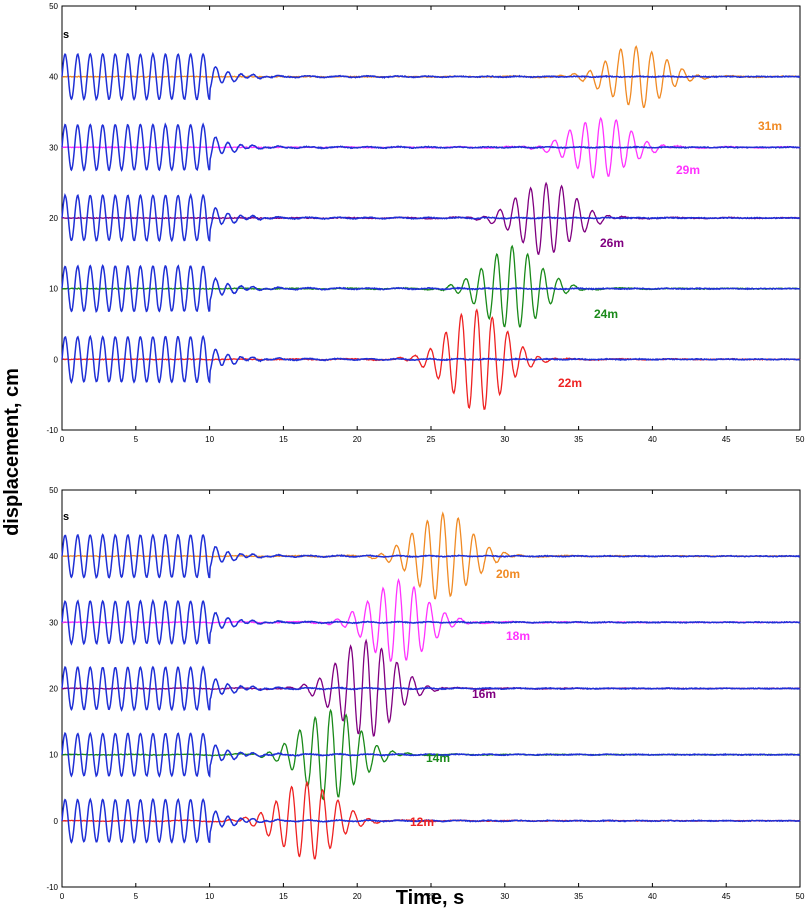  I want to click on series-label-24m: 24m, so click(606, 314).